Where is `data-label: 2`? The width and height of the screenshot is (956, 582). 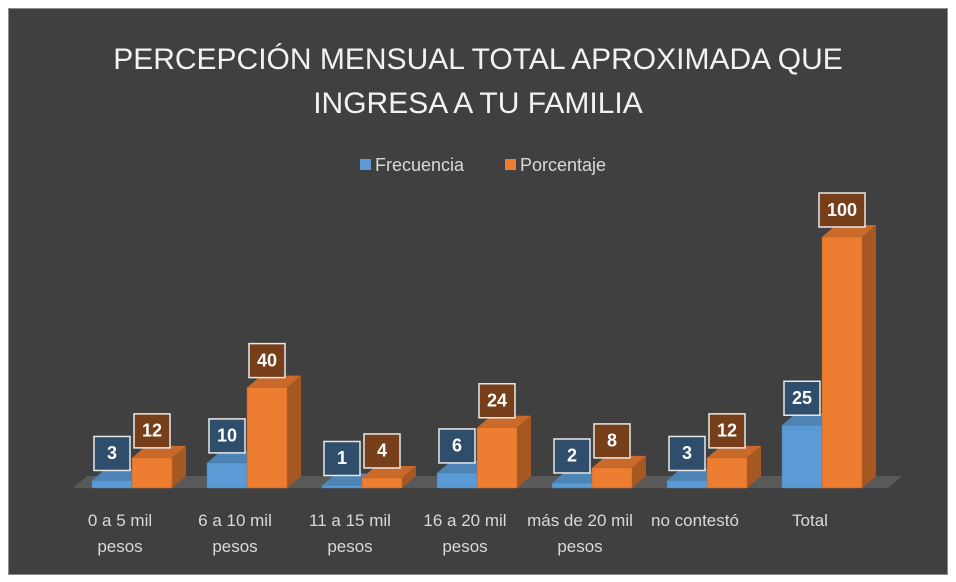 data-label: 2 is located at coordinates (572, 456).